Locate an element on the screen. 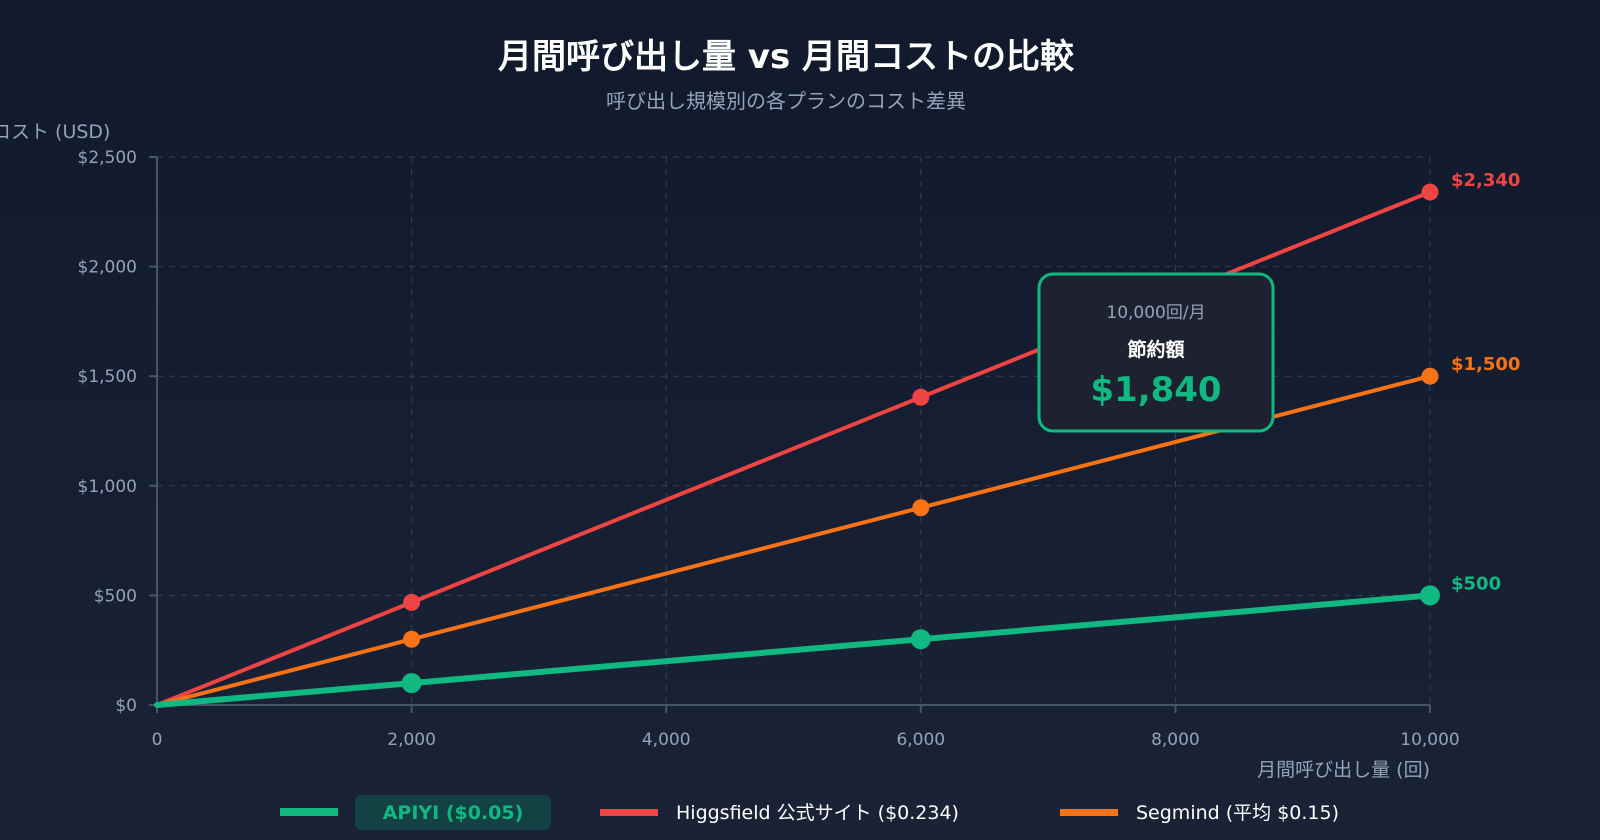 The height and width of the screenshot is (840, 1600). y-tick-label: $0 is located at coordinates (126, 706).